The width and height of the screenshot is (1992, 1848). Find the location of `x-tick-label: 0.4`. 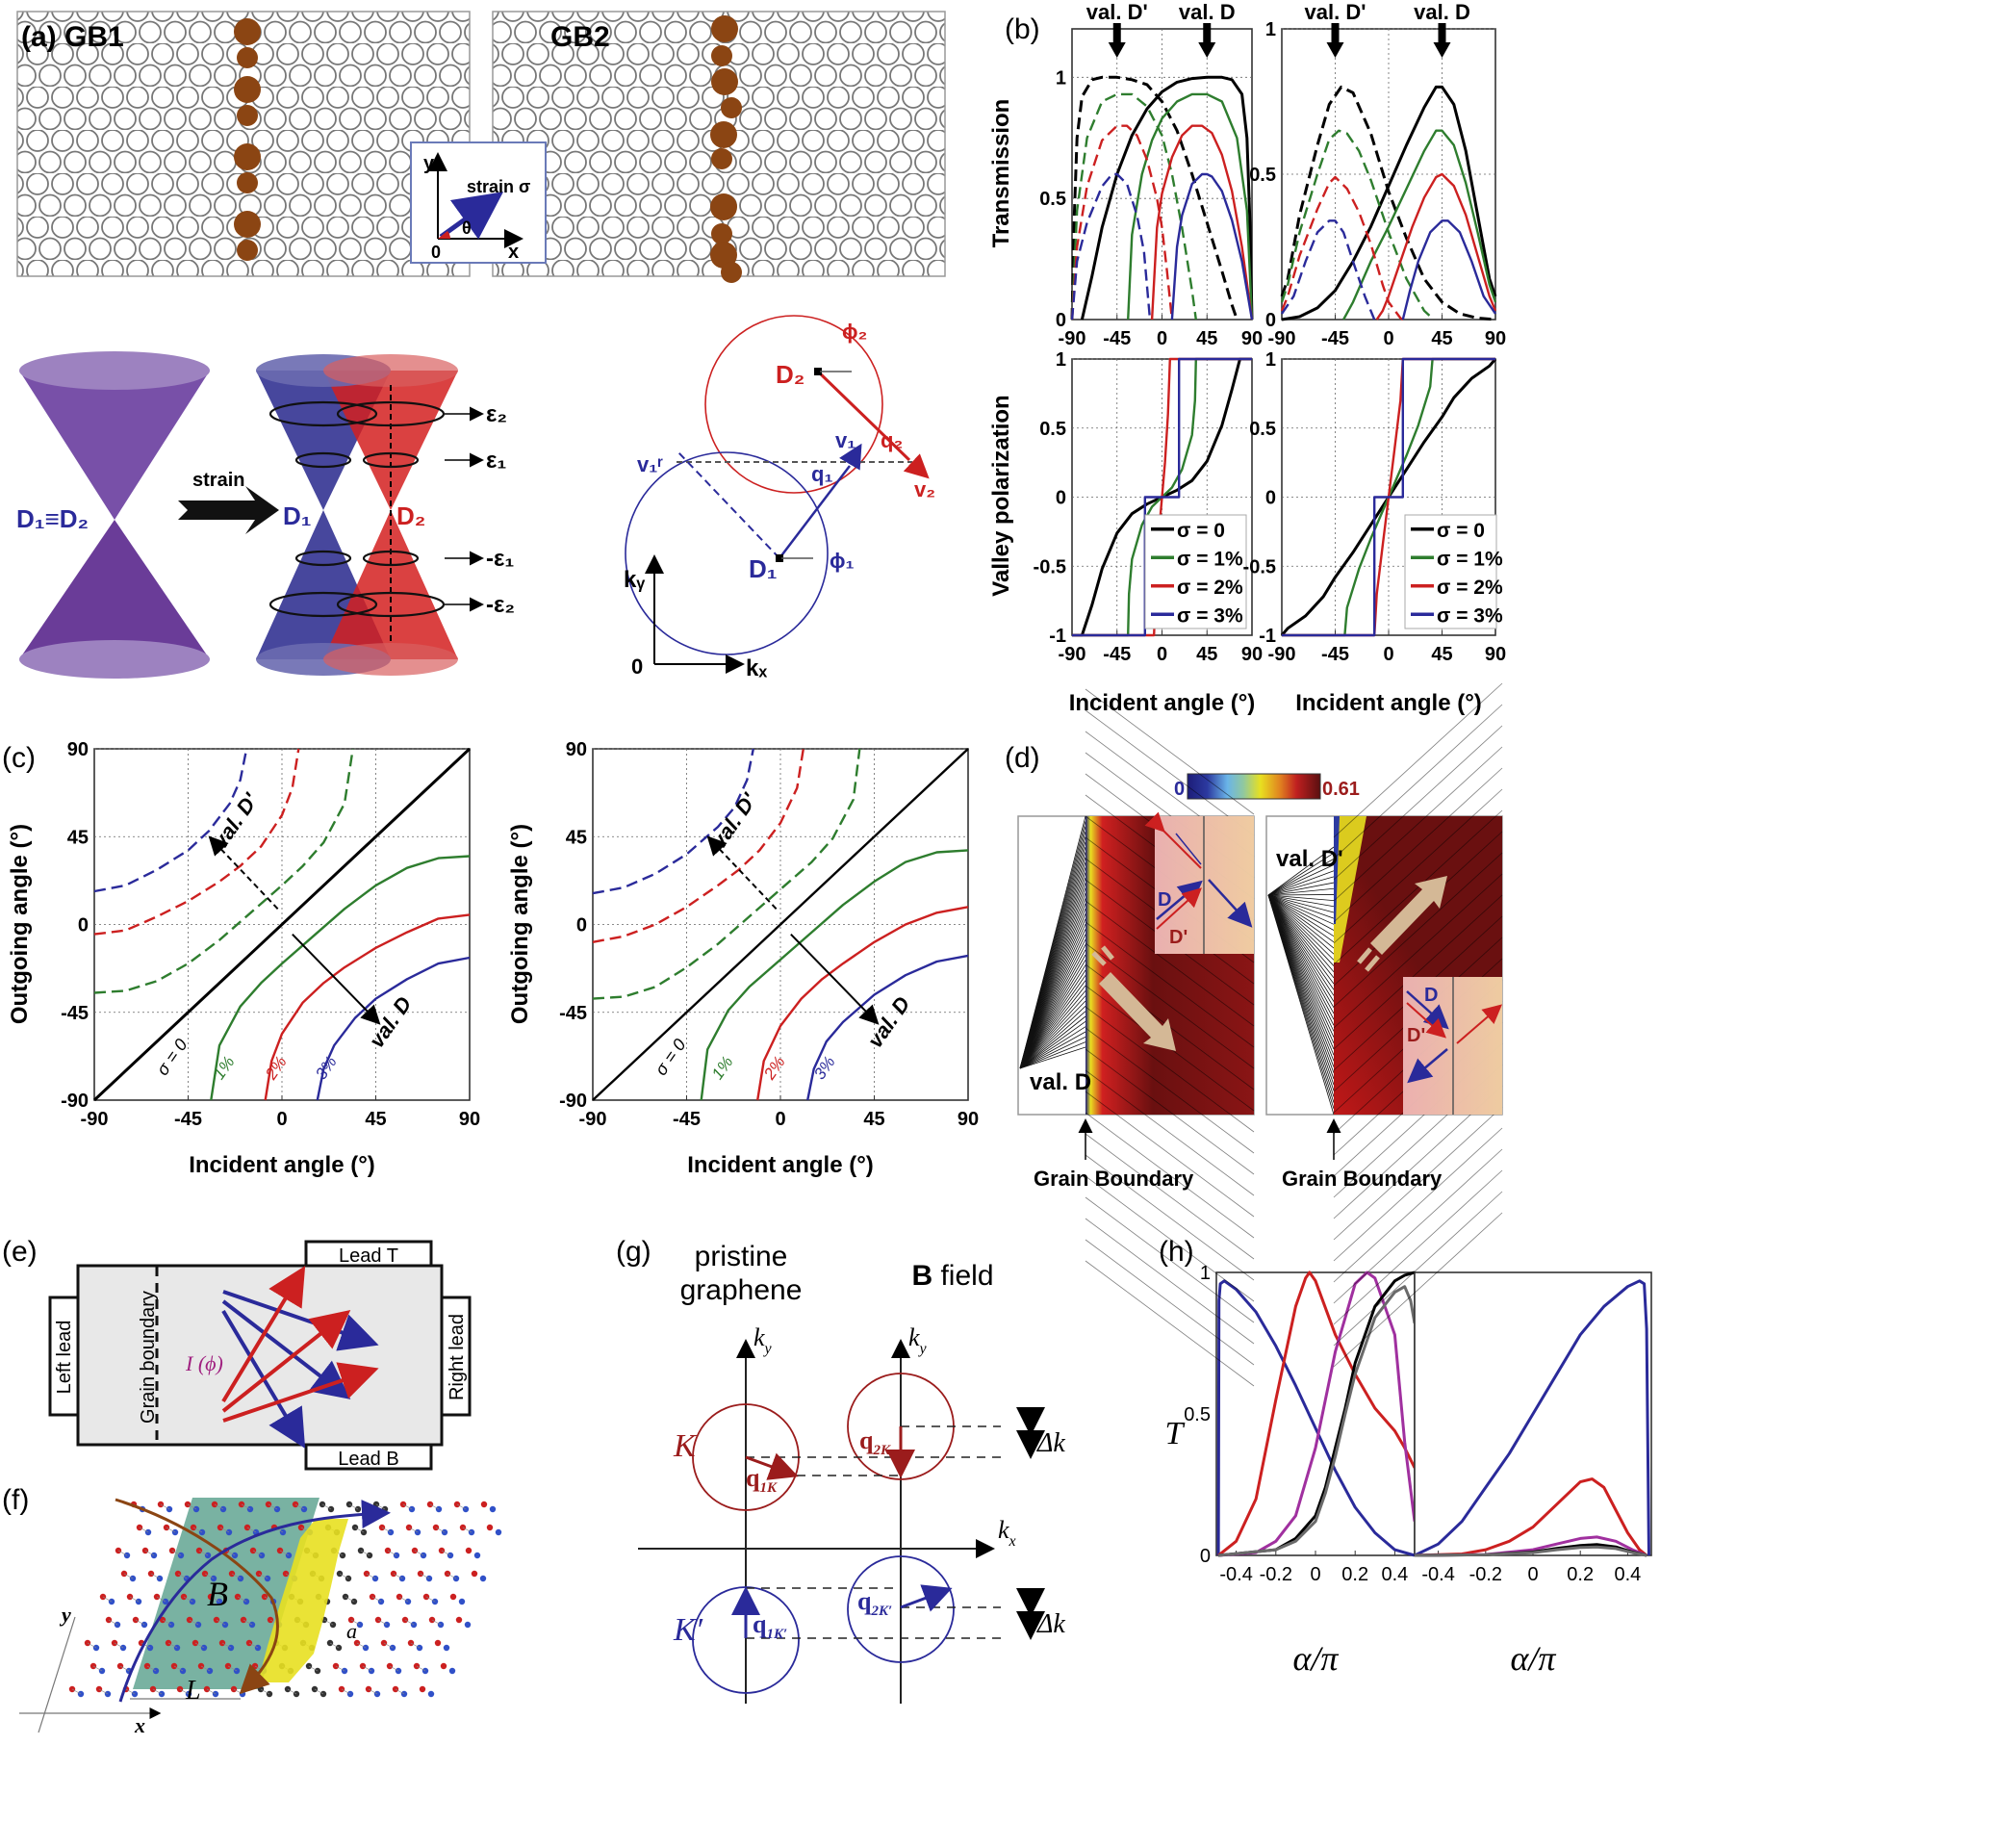

x-tick-label: 0.4 is located at coordinates (1395, 1574).